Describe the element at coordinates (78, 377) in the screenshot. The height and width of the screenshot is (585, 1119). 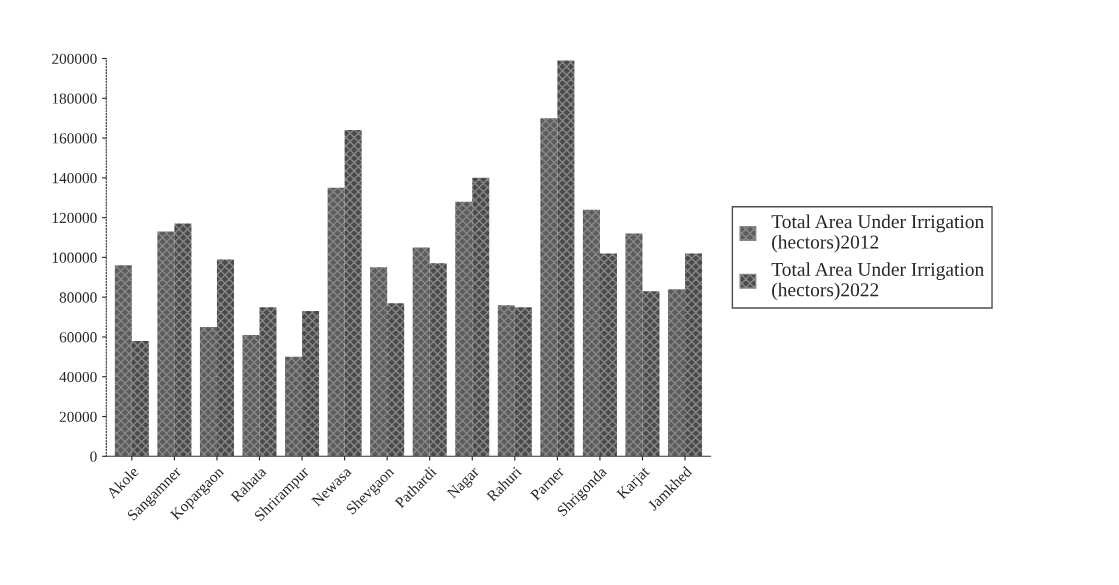
I see `y-tick-label: 40000` at that location.